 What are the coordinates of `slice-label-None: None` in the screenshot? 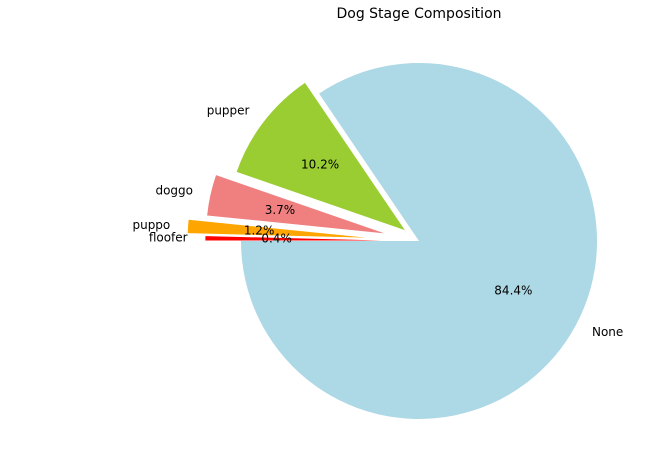 It's located at (607, 332).